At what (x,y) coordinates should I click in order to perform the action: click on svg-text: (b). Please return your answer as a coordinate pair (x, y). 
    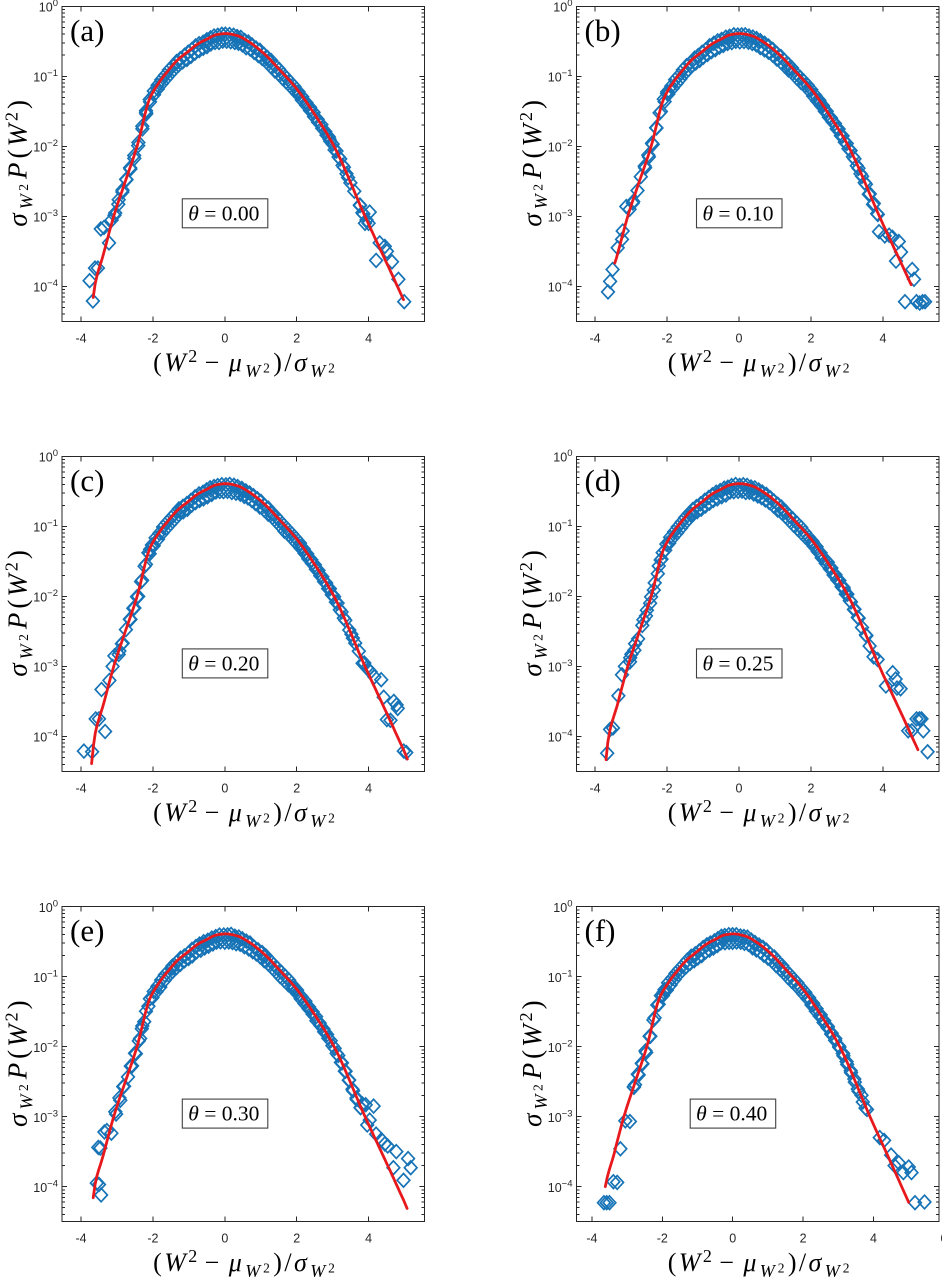
    Looking at the image, I should click on (603, 30).